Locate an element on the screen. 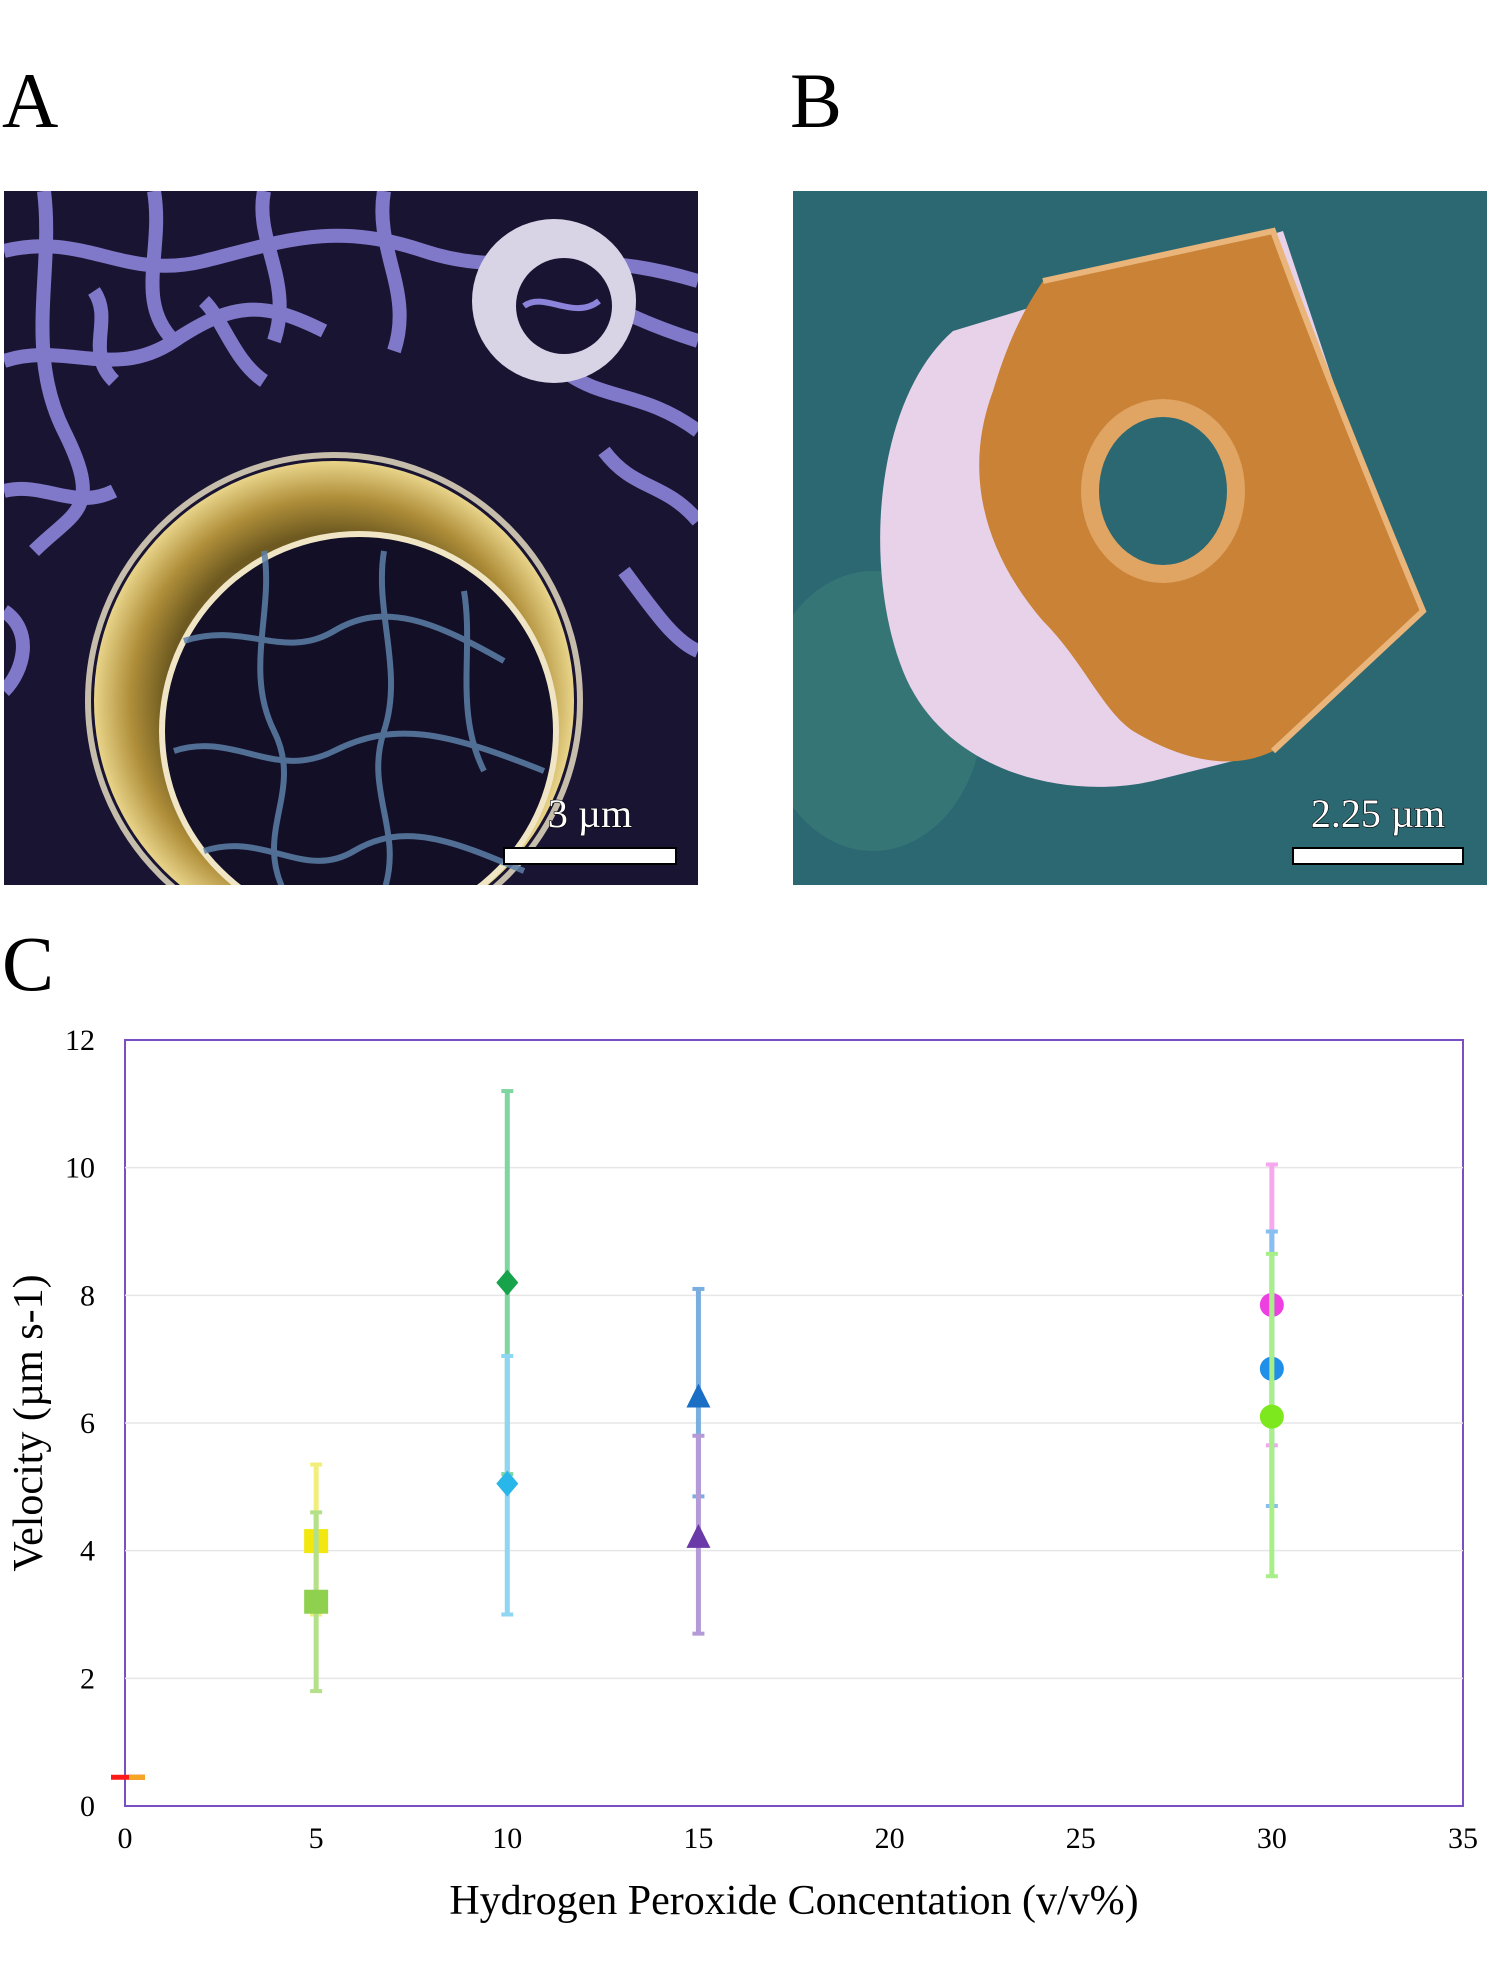  data-point-triangle is located at coordinates (698, 1534).